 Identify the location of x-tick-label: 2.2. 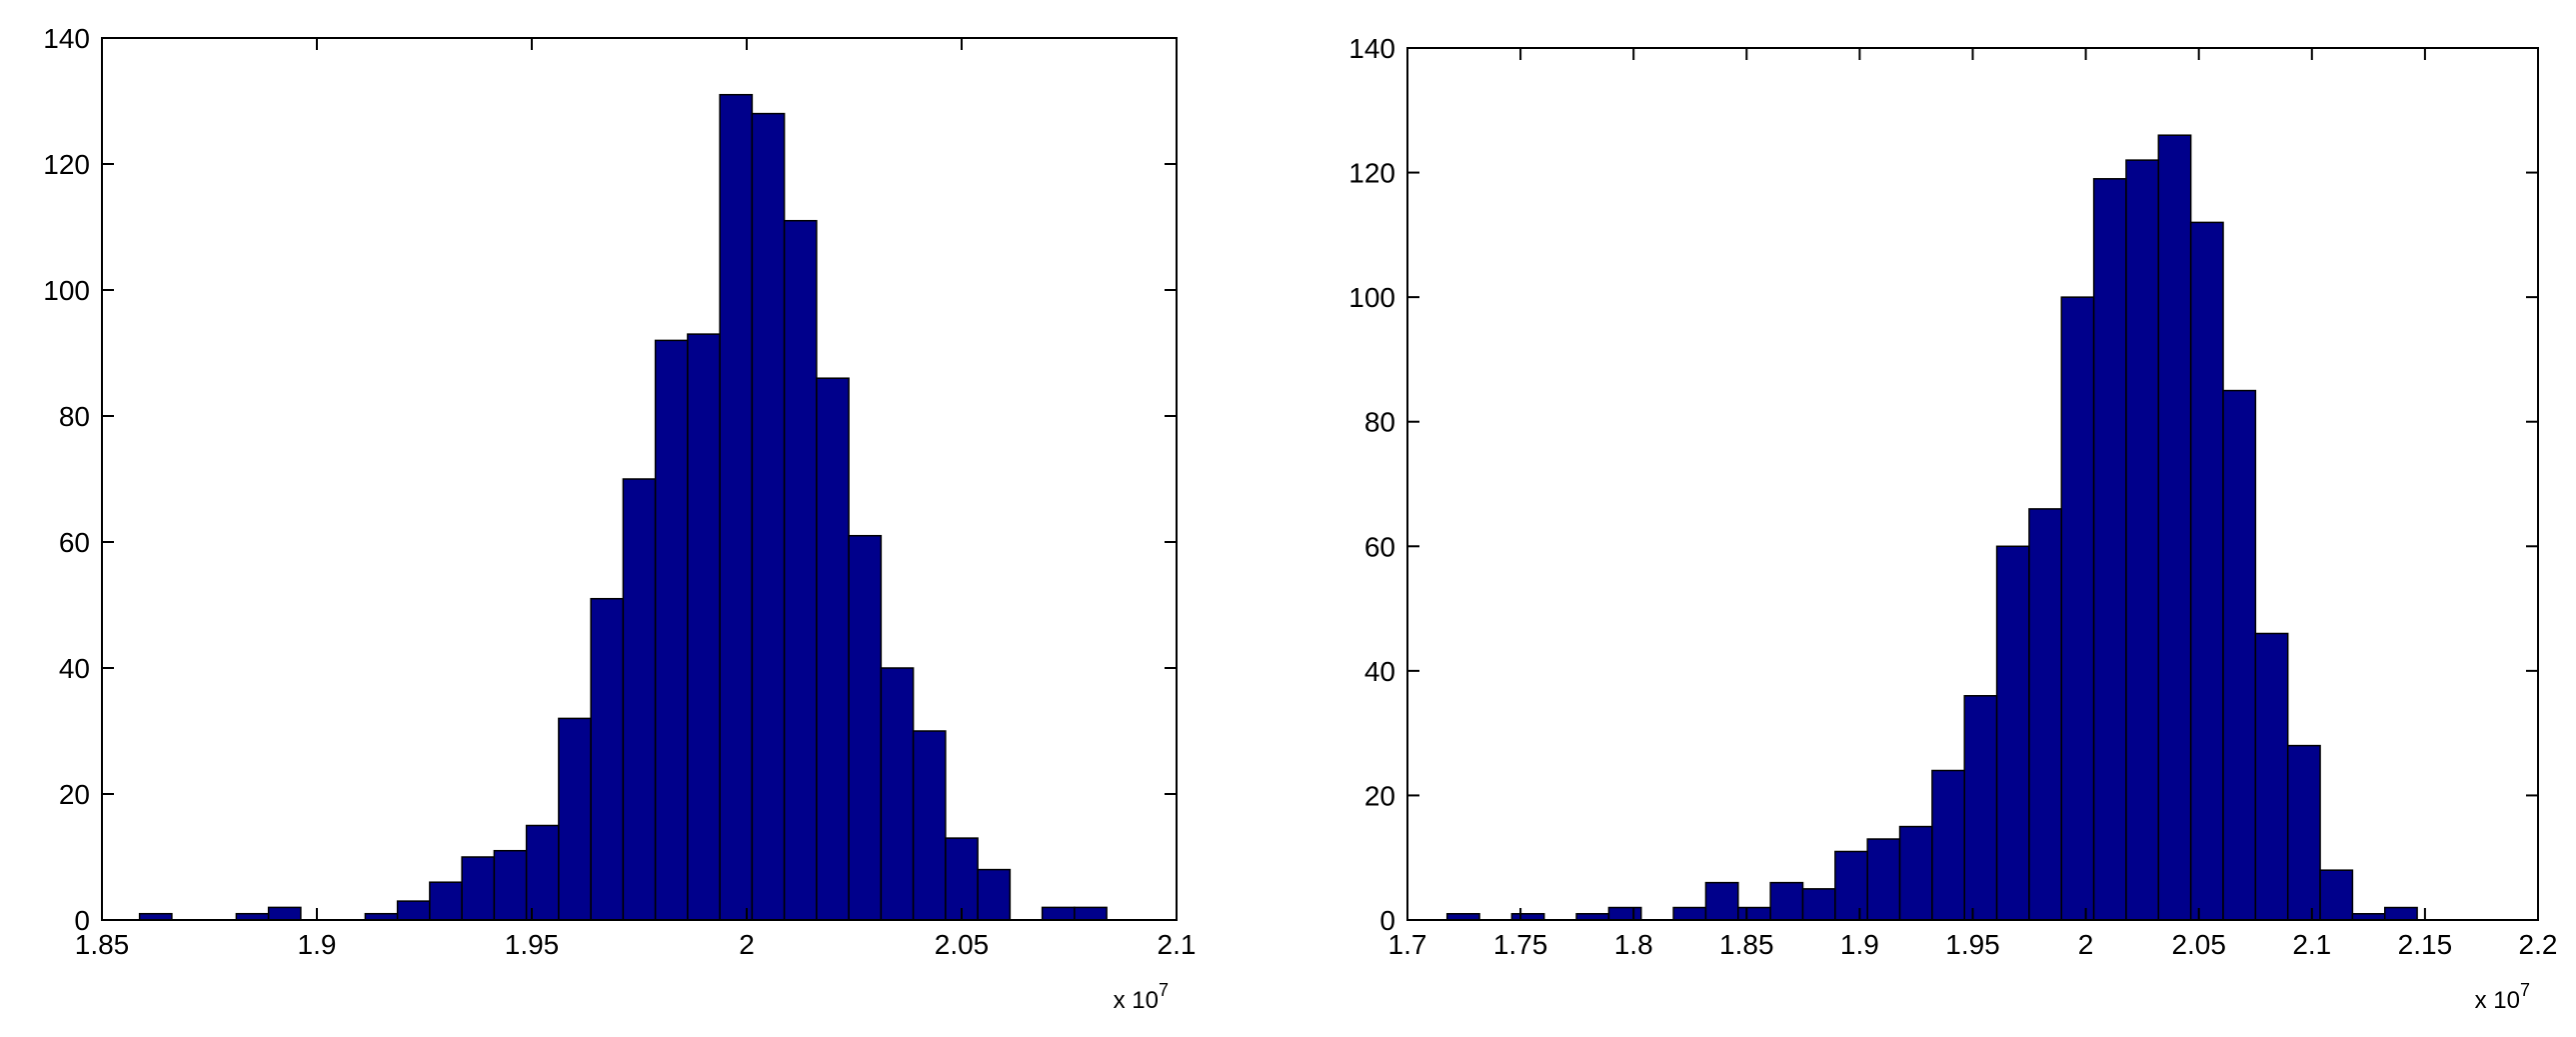
(2539, 944).